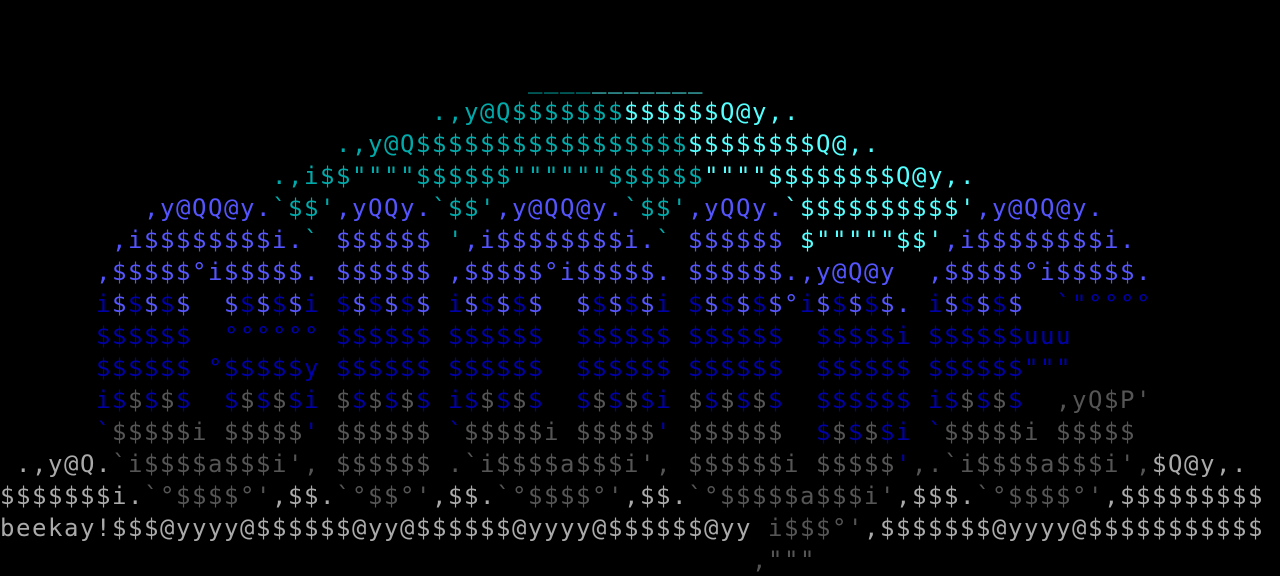  What do you see at coordinates (839, 176) in the screenshot?
I see `ascii-glyph-run: """"$$$$$$$$Q@y,.` at bounding box center [839, 176].